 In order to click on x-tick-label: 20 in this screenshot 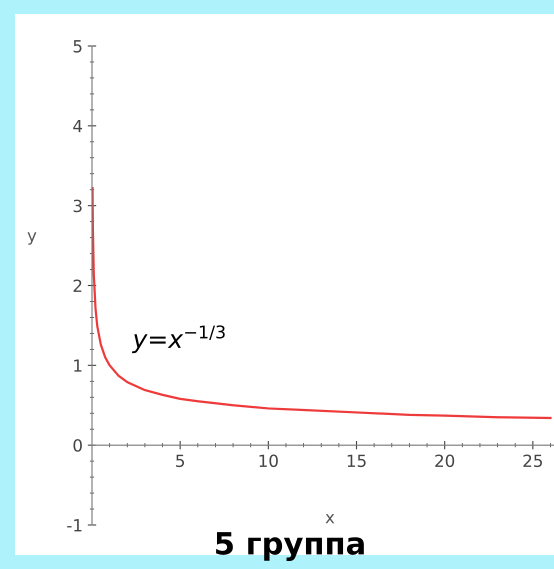, I will do `click(444, 461)`.